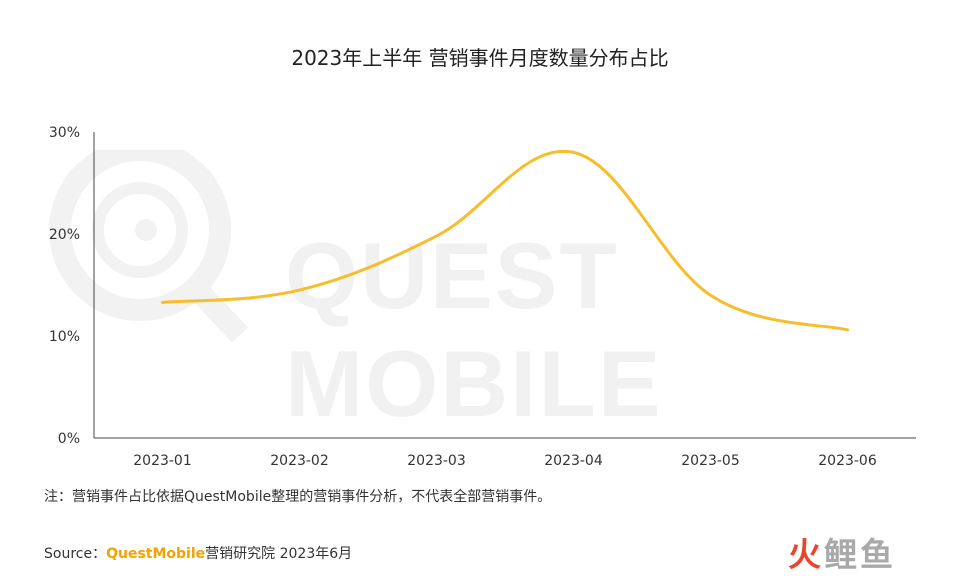 The image size is (960, 576). What do you see at coordinates (710, 461) in the screenshot?
I see `x-tick-label: 2023-05` at bounding box center [710, 461].